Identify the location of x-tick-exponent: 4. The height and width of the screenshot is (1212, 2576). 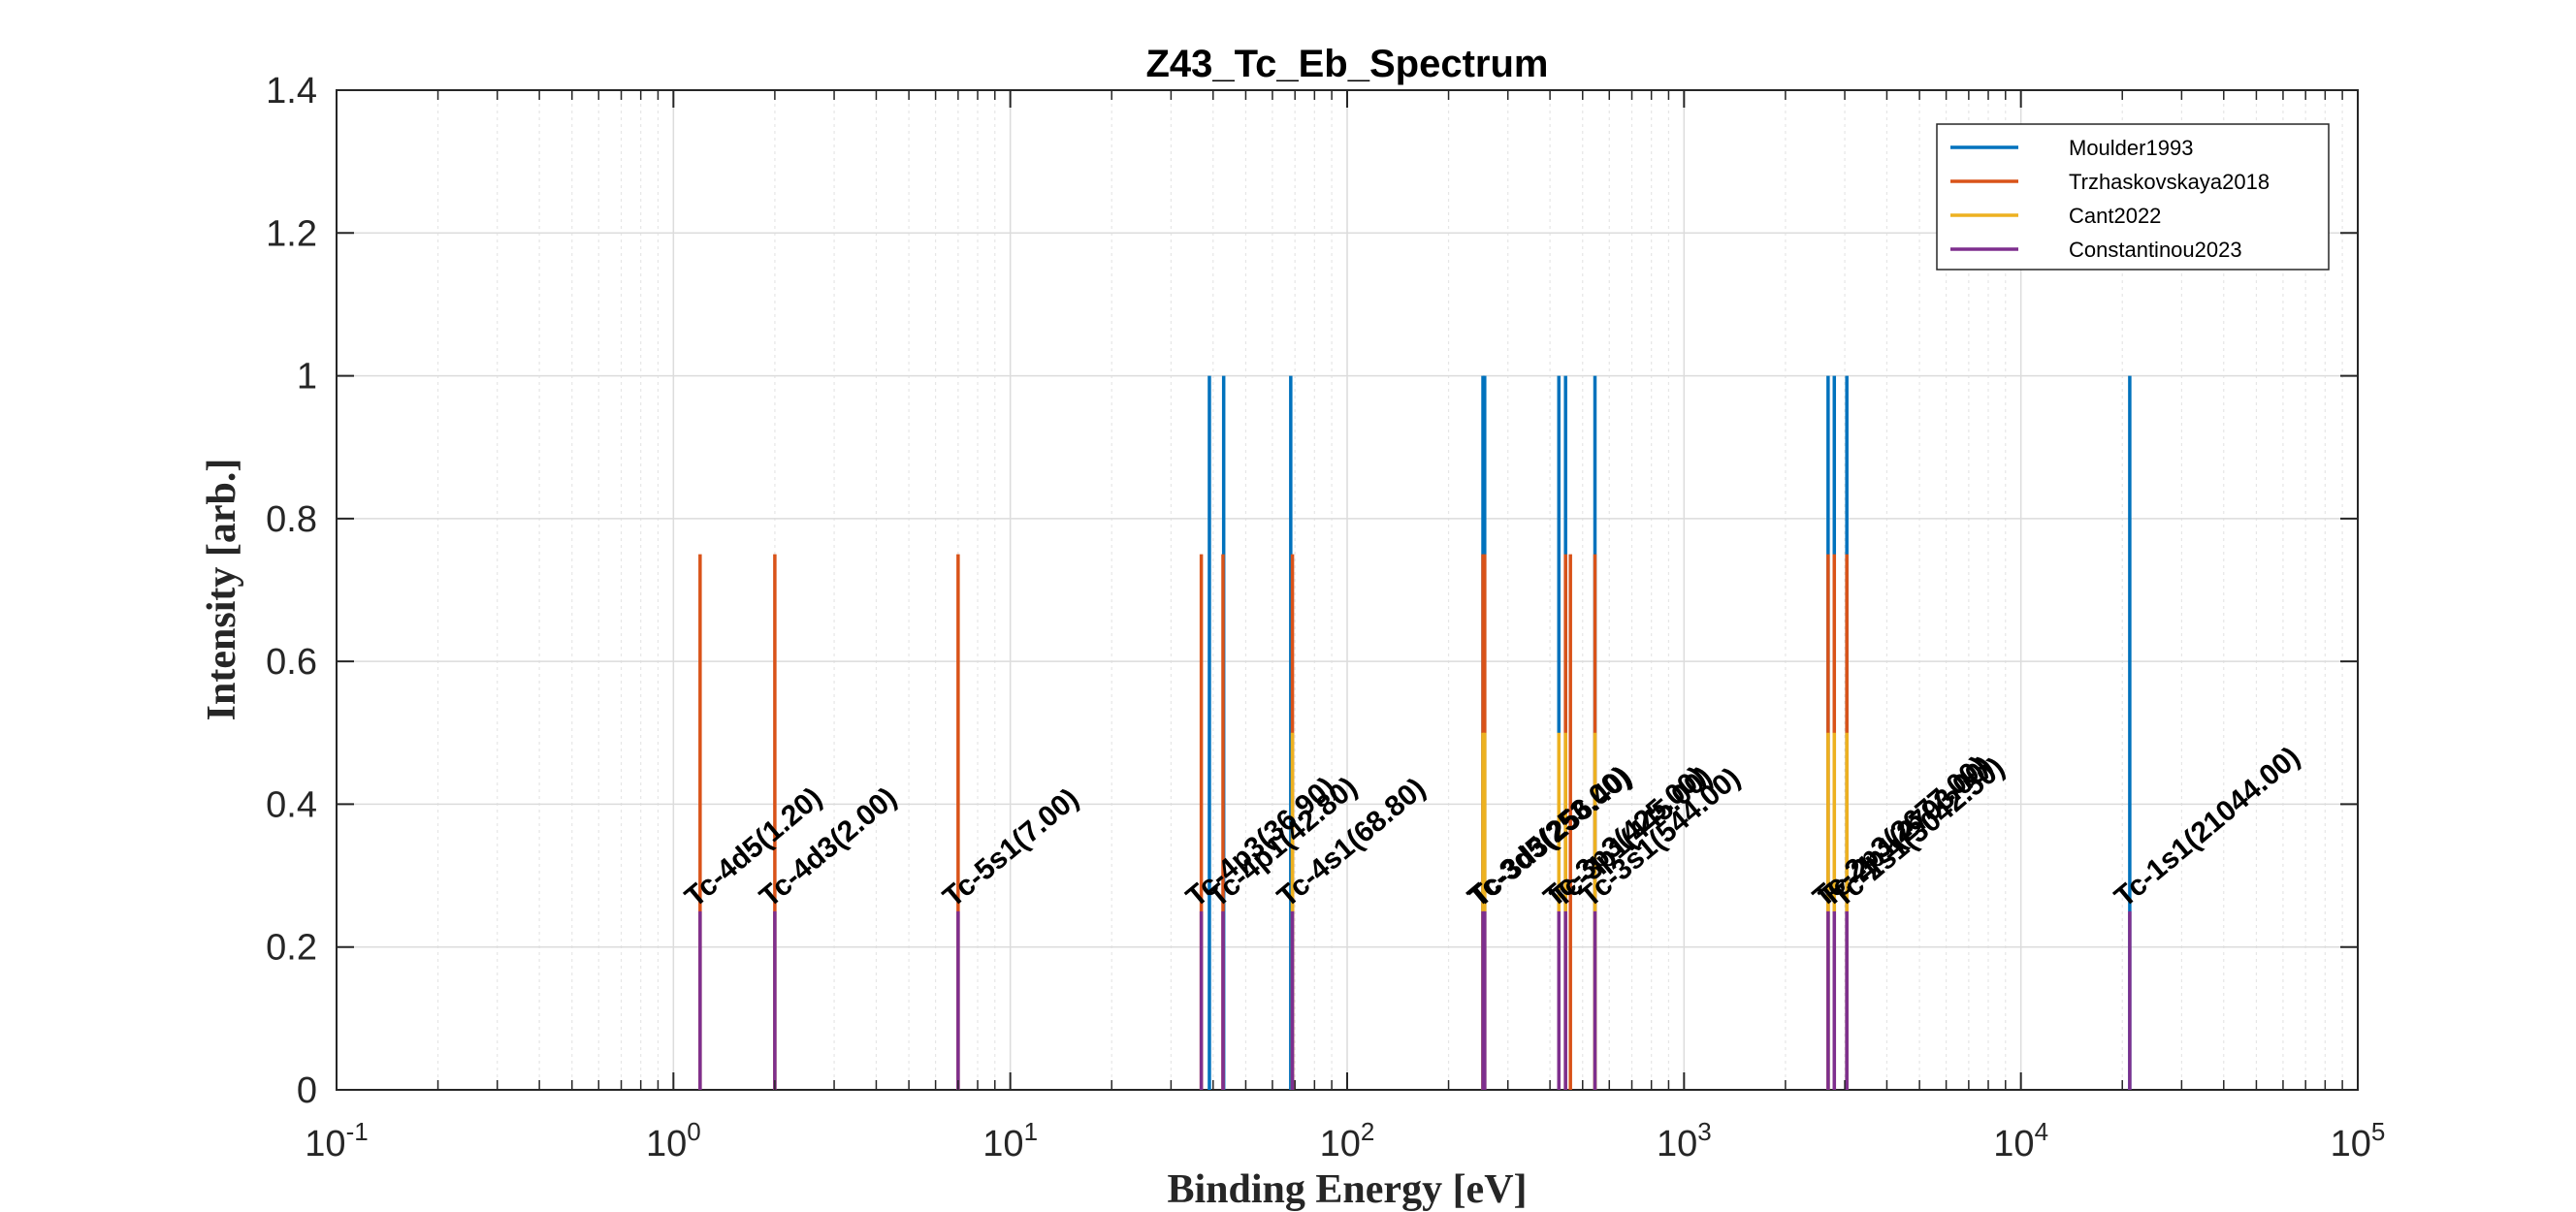
(2041, 1132).